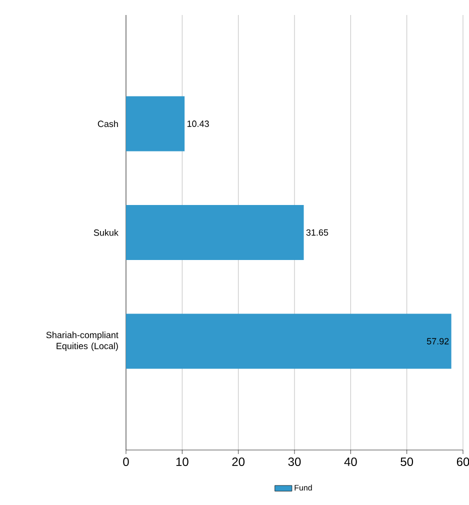 This screenshot has height=505, width=469. What do you see at coordinates (437, 341) in the screenshot?
I see `data-label: 57.92` at bounding box center [437, 341].